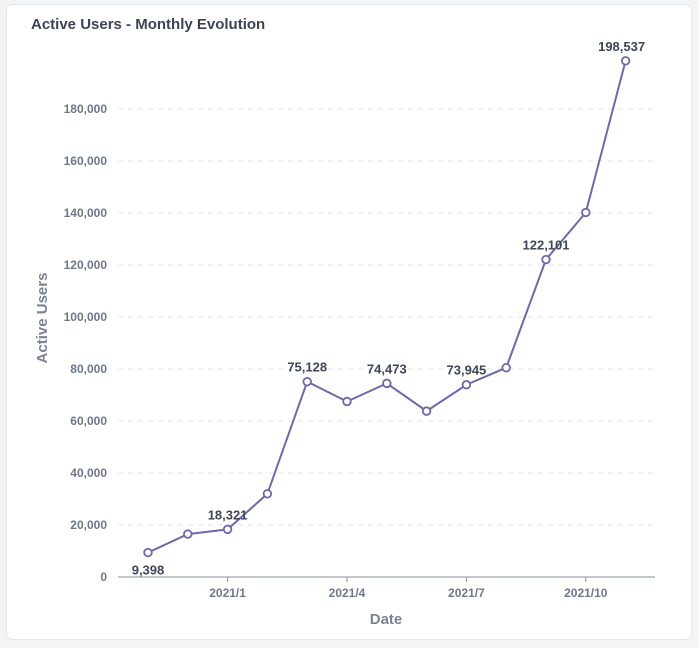  Describe the element at coordinates (42, 318) in the screenshot. I see `y-axis-title: Active Users` at that location.